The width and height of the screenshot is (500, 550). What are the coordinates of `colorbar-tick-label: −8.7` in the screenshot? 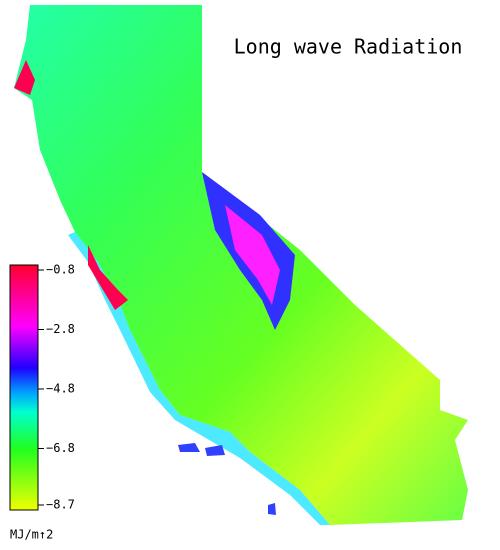 It's located at (60, 505).